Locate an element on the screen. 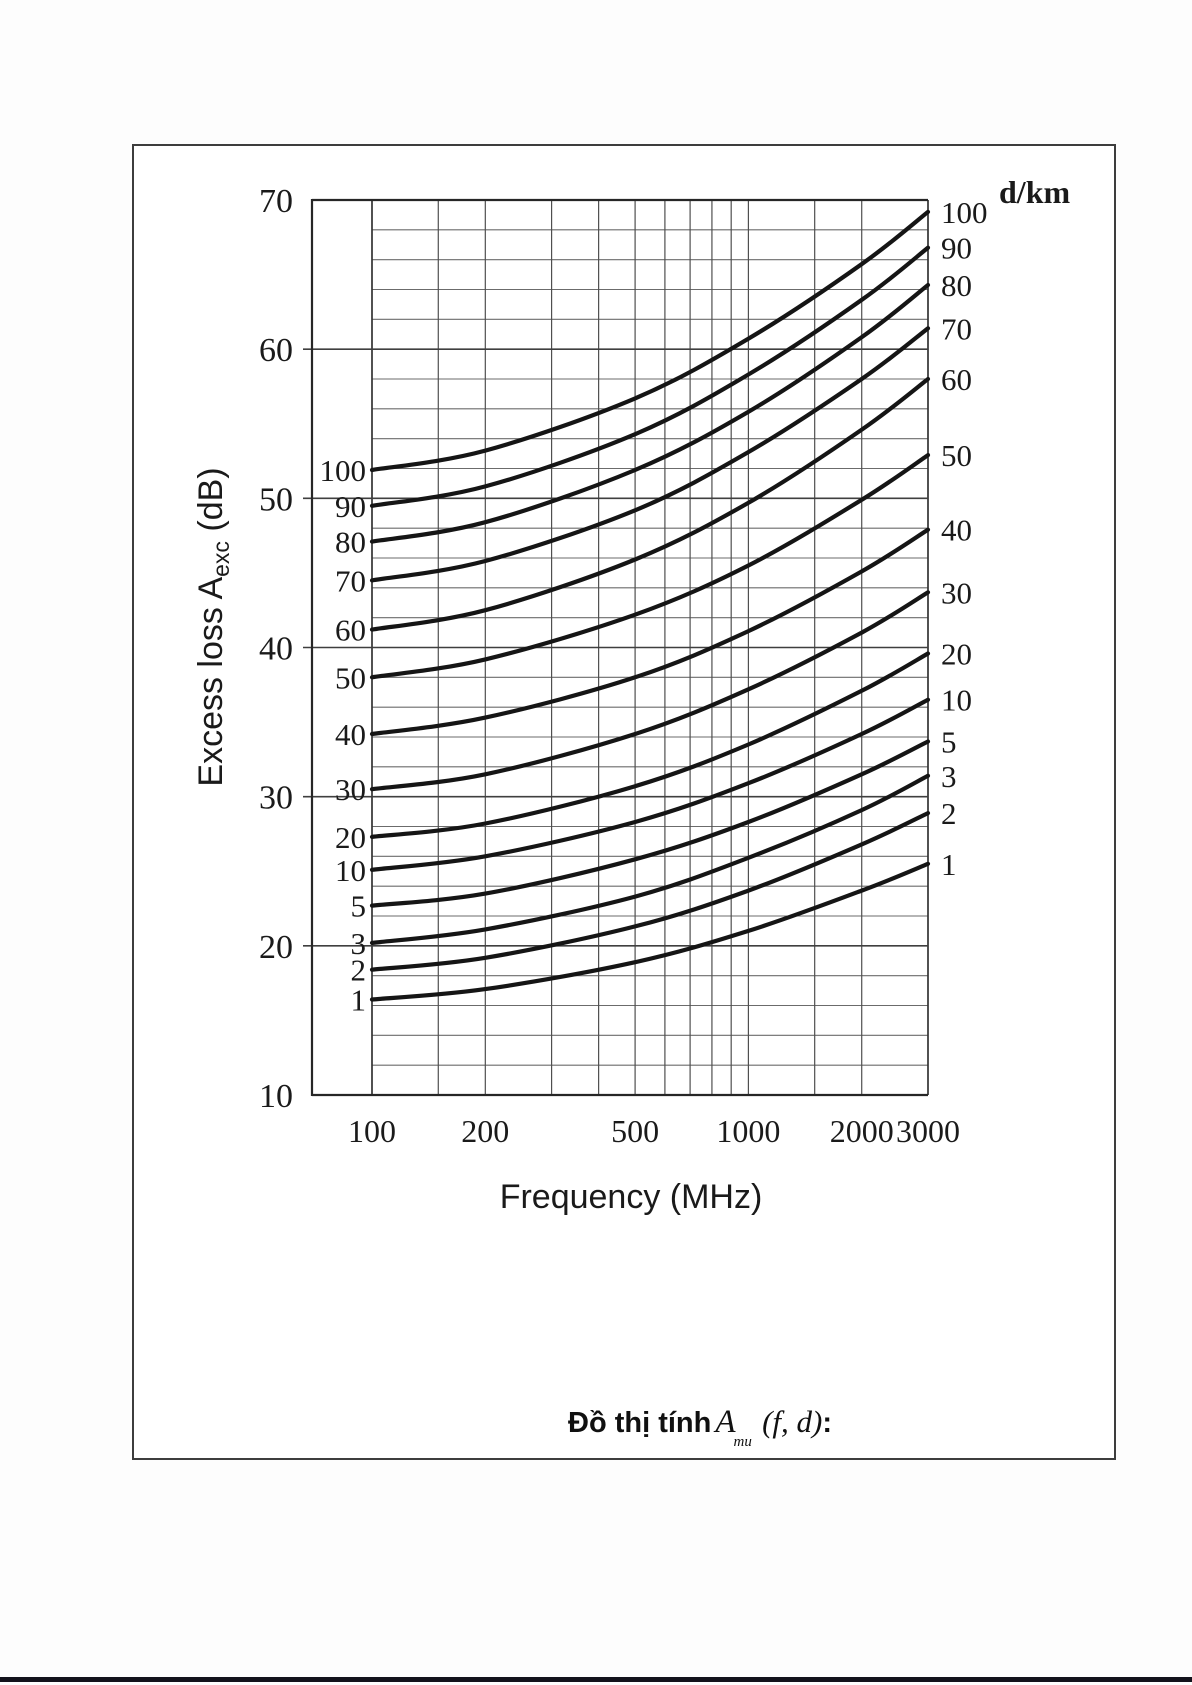 The height and width of the screenshot is (1685, 1192). curve-label-left-40: 40 is located at coordinates (350, 734).